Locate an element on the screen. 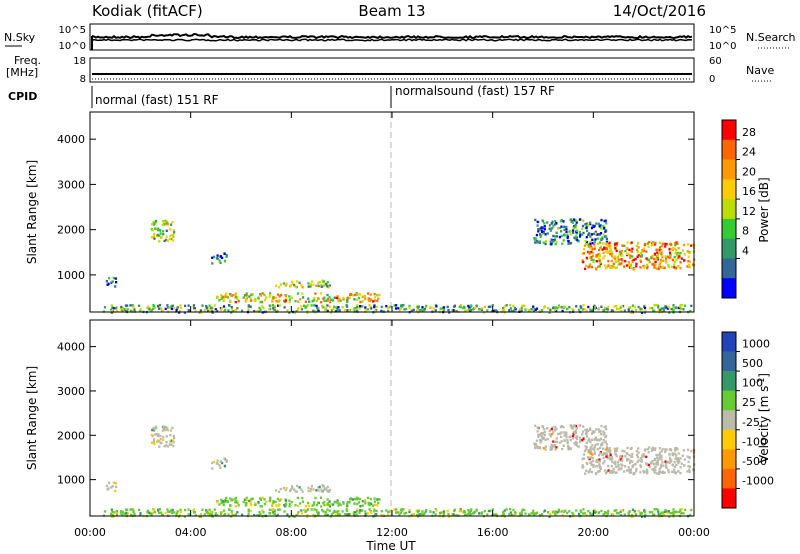 This screenshot has width=800, height=554. nsky-label: N.Sky is located at coordinates (20, 37).